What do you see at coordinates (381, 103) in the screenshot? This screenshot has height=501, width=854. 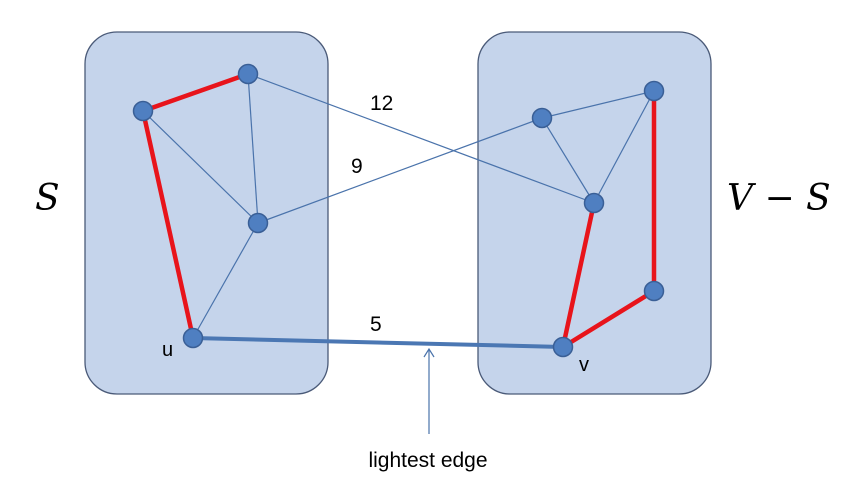 I see `weight-label-12: 12` at bounding box center [381, 103].